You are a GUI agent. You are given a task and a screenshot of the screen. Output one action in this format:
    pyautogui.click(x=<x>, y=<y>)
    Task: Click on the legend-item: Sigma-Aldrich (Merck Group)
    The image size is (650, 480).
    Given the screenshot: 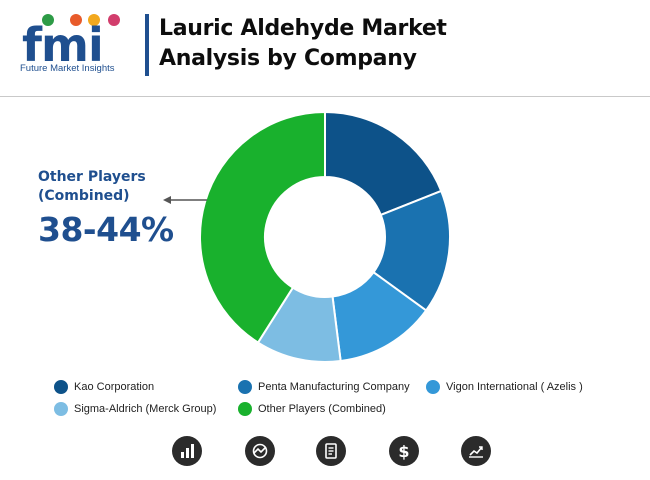 What is the action you would take?
    pyautogui.click(x=135, y=409)
    